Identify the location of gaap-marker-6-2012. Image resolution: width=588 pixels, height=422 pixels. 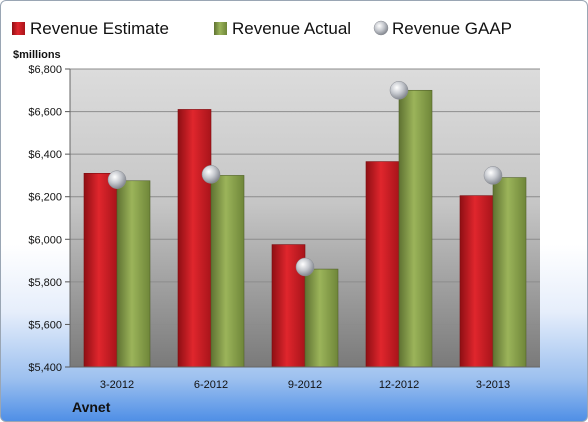
(211, 174).